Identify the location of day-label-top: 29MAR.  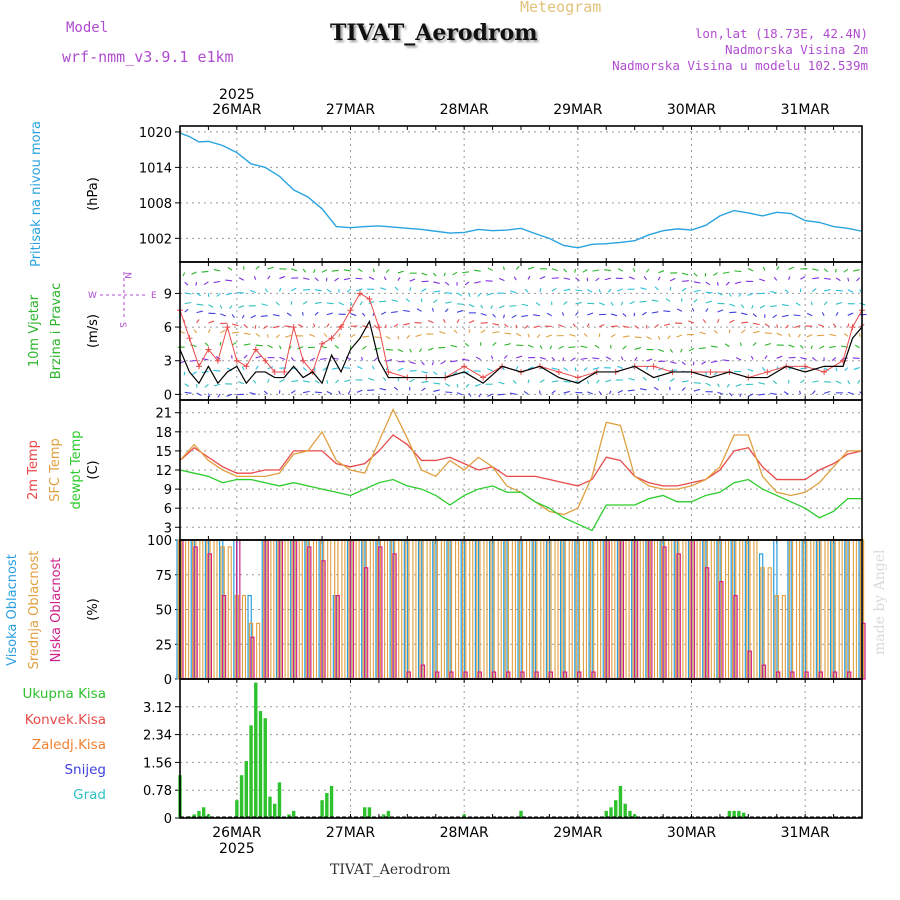
(577, 110).